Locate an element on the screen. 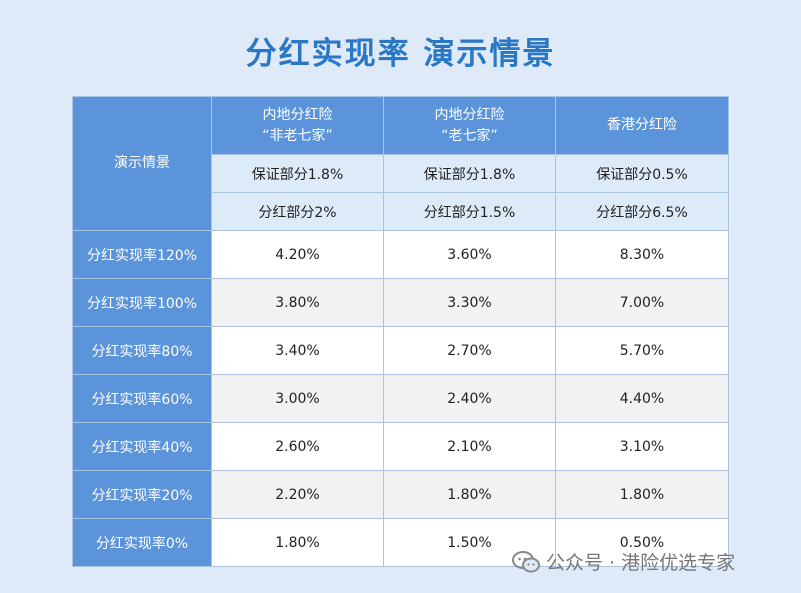  table-row: 分红实现率100% 3.80% 3.30% 7.00% is located at coordinates (400, 302).